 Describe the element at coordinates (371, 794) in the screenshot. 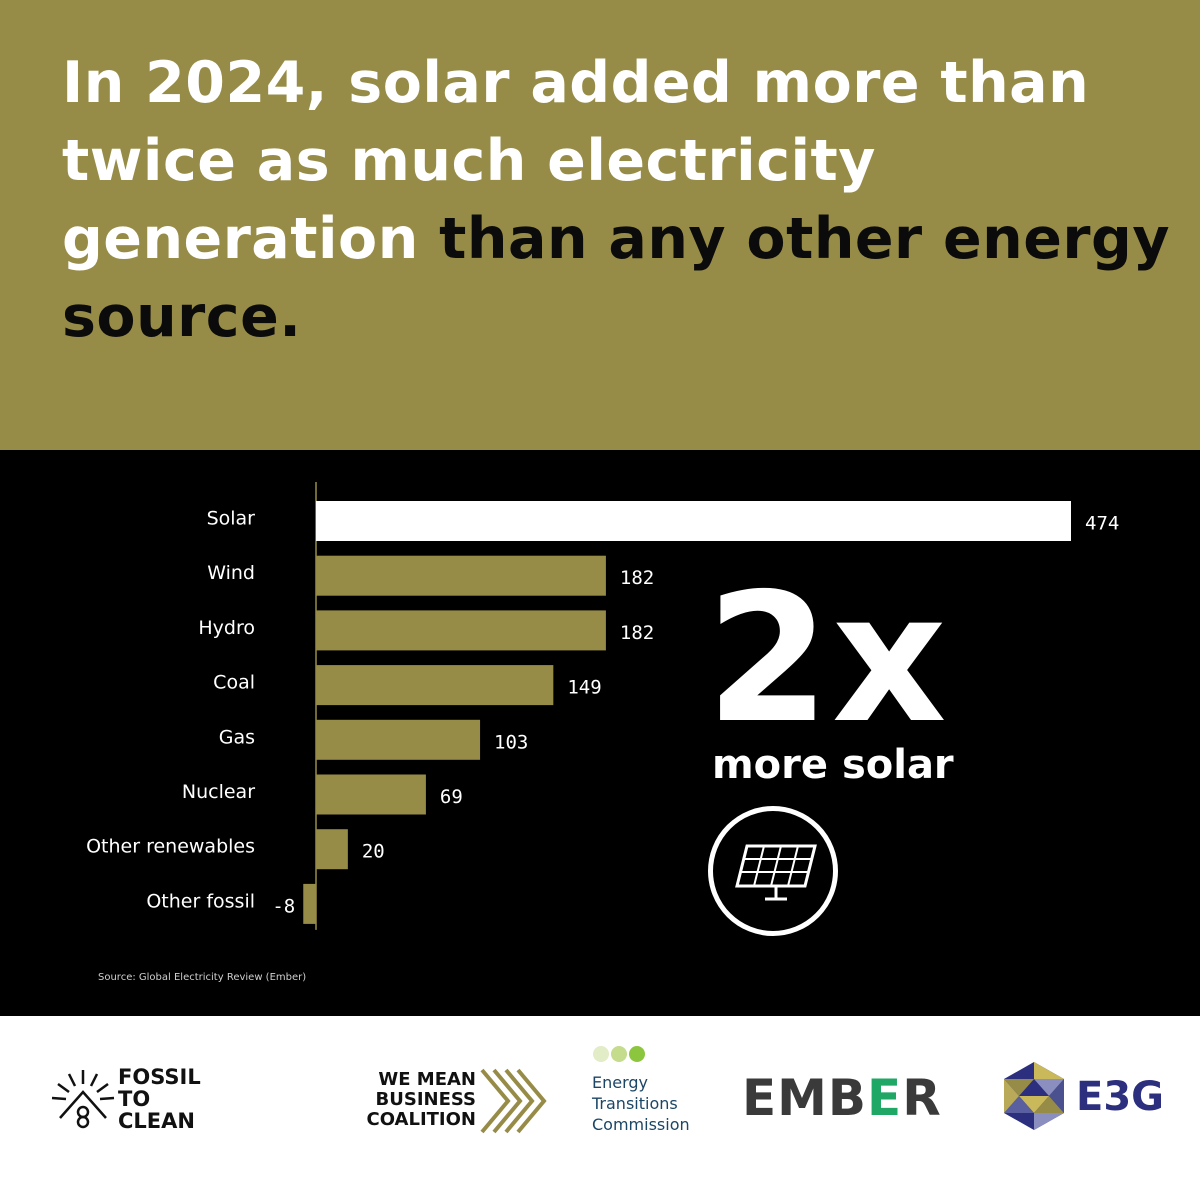

I see `bar-nuclear` at that location.